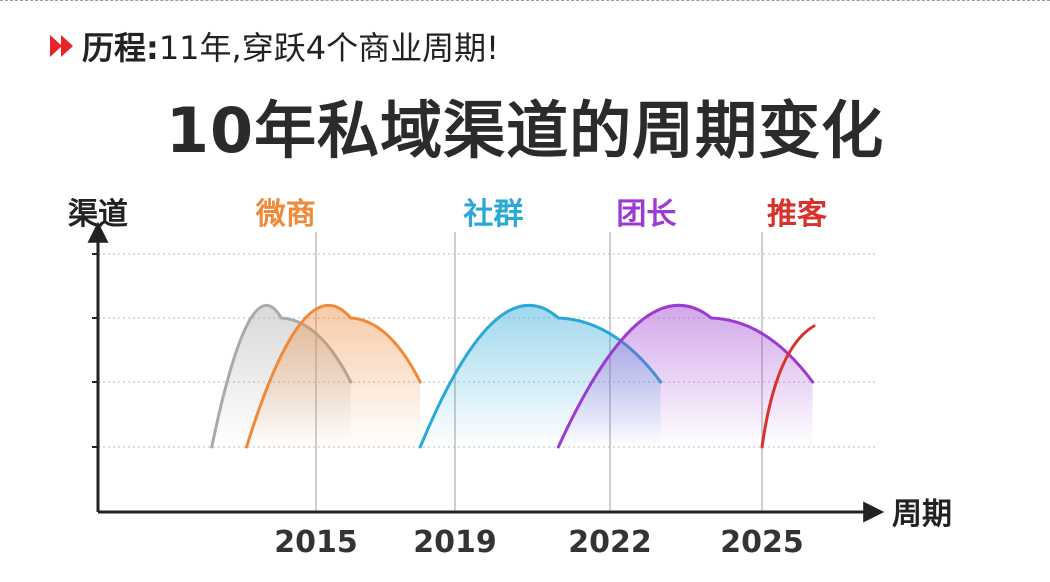  Describe the element at coordinates (61, 46) in the screenshot. I see `double-arrow-icon` at that location.